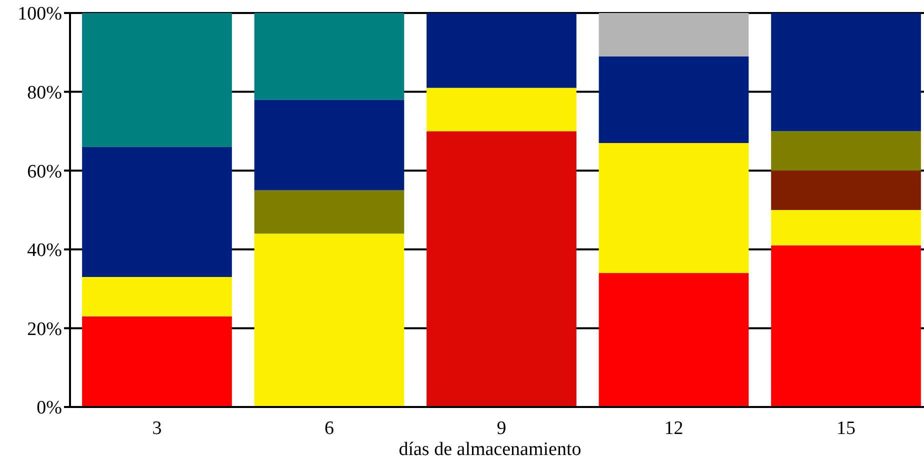  I want to click on y-tick-label: 0%, so click(49, 408).